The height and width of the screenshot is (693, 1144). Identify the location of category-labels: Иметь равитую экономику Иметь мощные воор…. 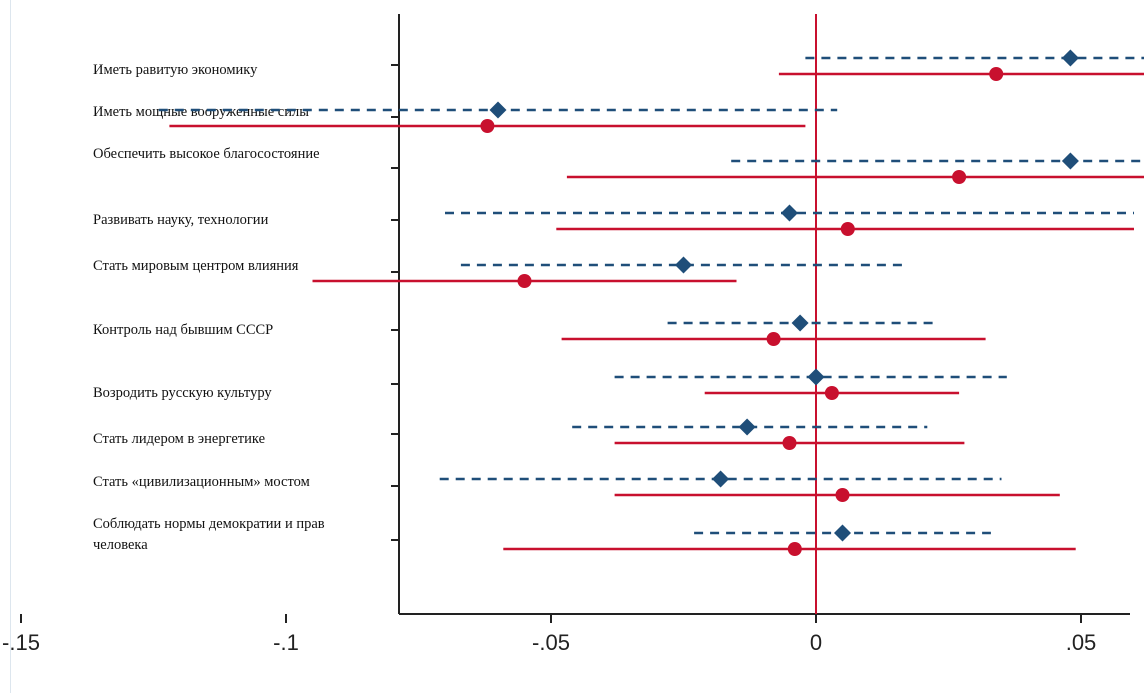
(209, 307).